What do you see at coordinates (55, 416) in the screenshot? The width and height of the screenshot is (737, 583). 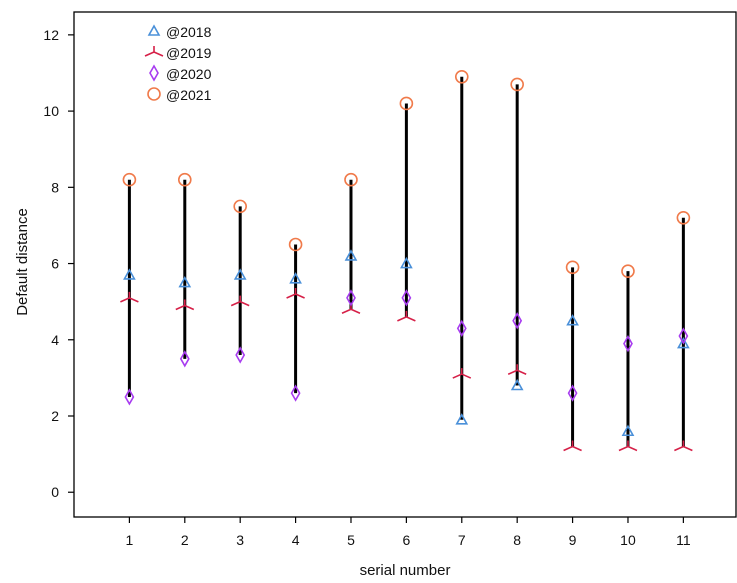 I see `y-tick-label: 2` at bounding box center [55, 416].